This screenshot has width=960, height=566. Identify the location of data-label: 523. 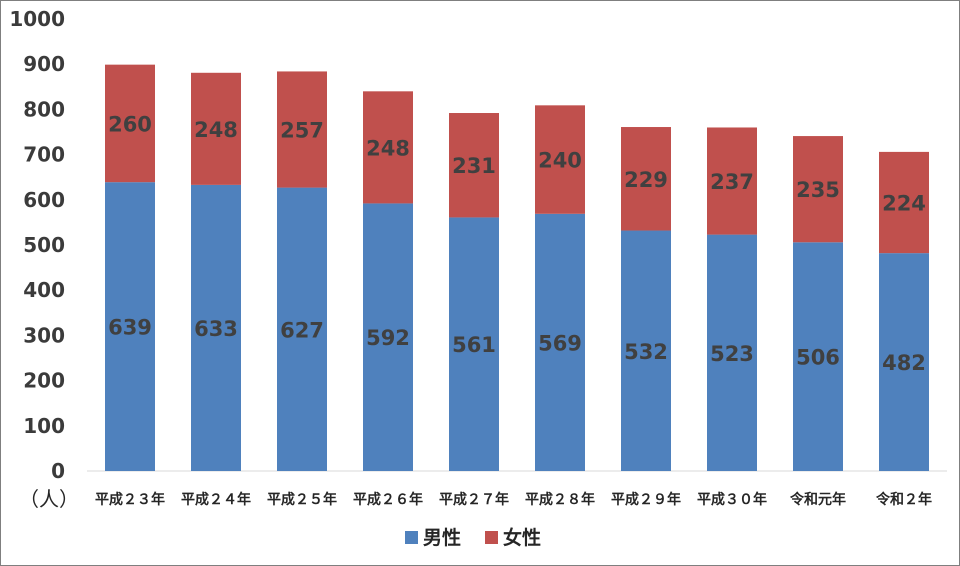
(732, 354).